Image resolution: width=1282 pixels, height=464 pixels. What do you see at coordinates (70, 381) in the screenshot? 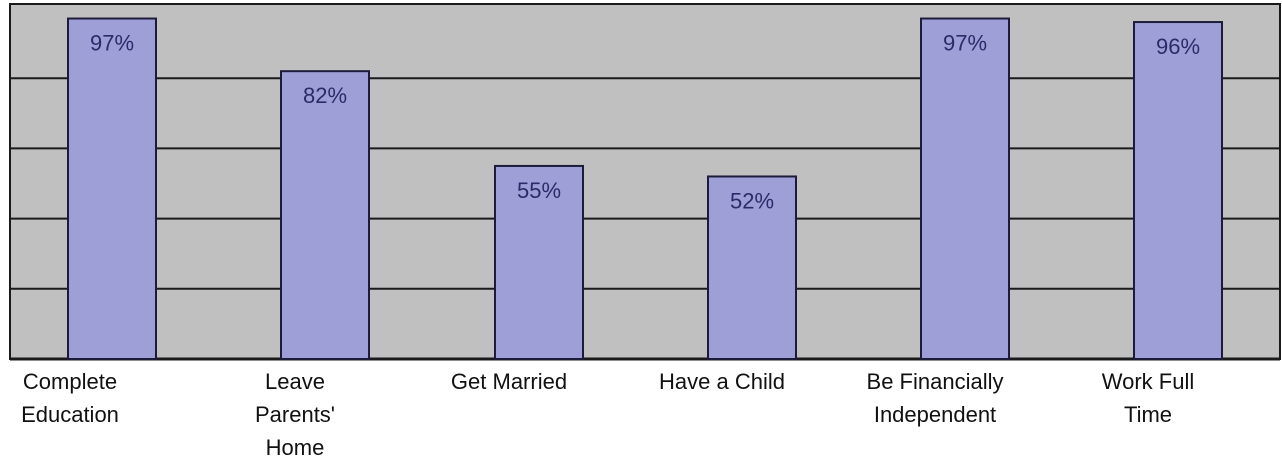
I see `category-label-line: Complete` at bounding box center [70, 381].